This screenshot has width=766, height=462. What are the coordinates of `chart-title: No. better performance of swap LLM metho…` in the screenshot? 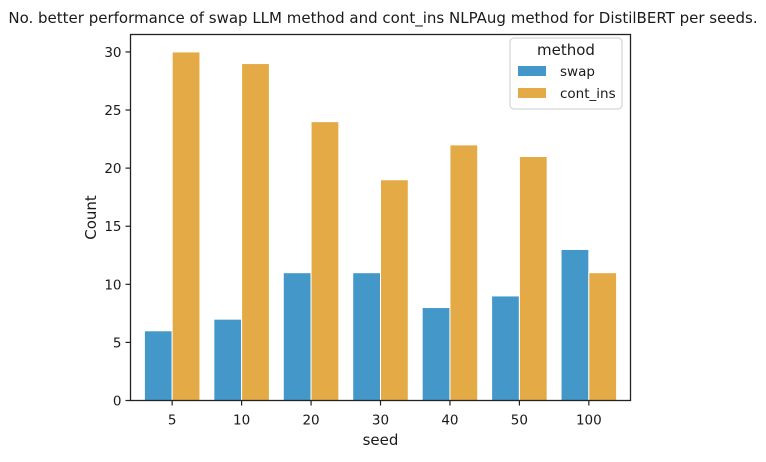 It's located at (382, 18).